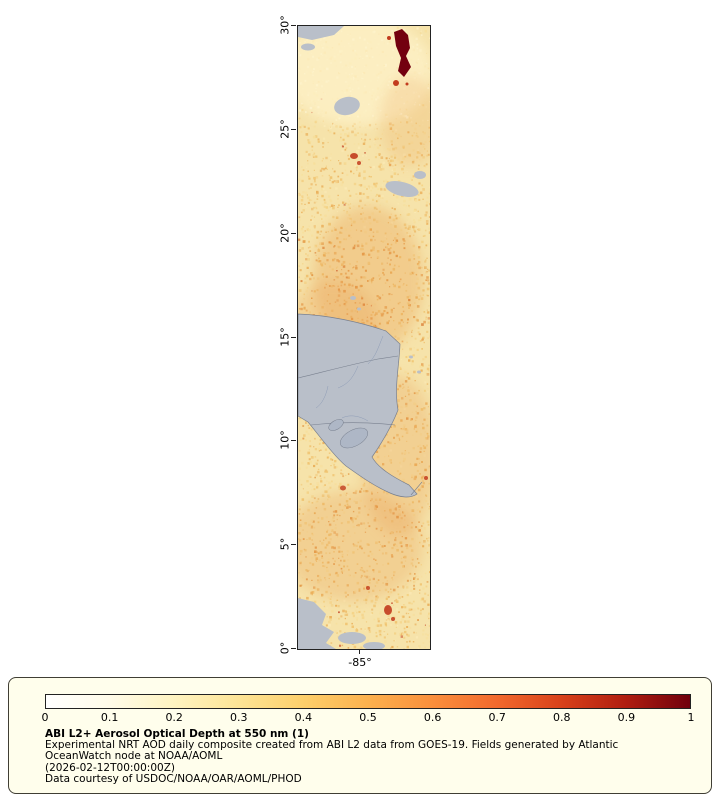 The image size is (720, 800). I want to click on high-aod-hotspots, so click(384, 325).